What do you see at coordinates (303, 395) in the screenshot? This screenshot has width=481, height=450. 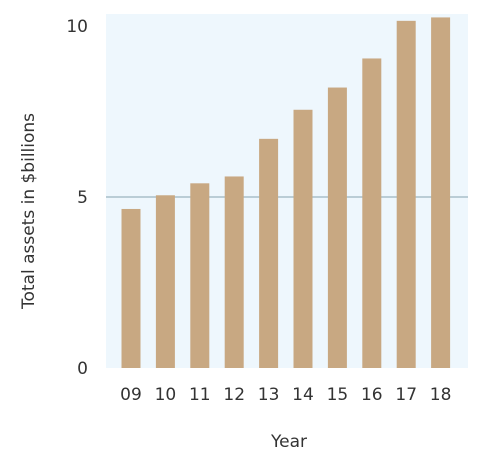 I see `x-tick-label-14: 14` at bounding box center [303, 395].